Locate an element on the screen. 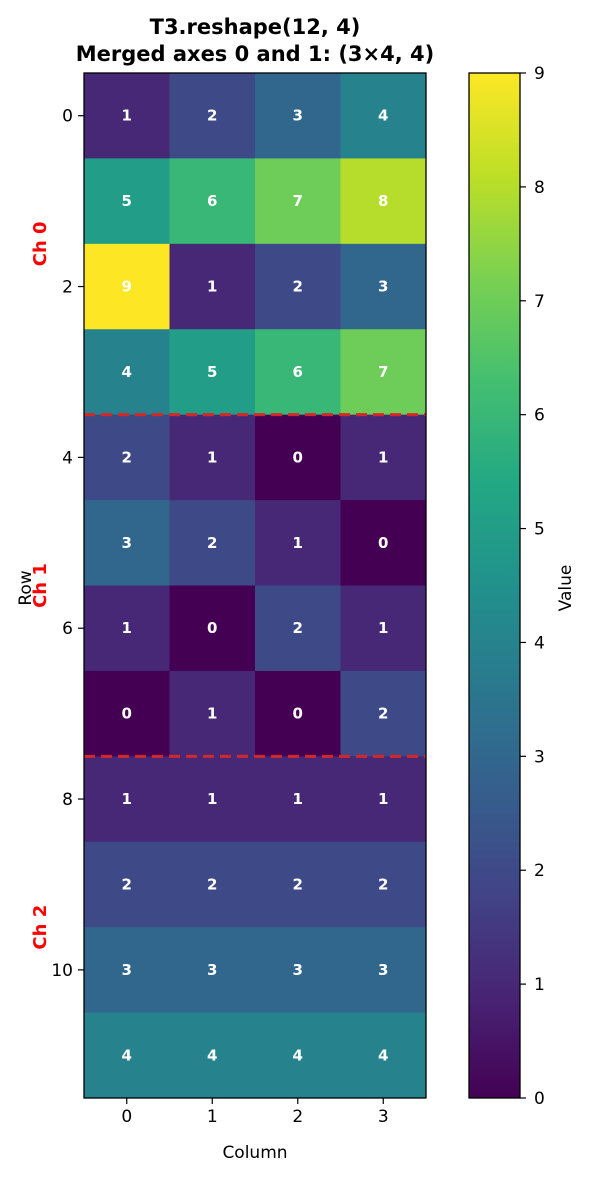 The image size is (591, 1177). y-tick-label: 6 is located at coordinates (67, 629).